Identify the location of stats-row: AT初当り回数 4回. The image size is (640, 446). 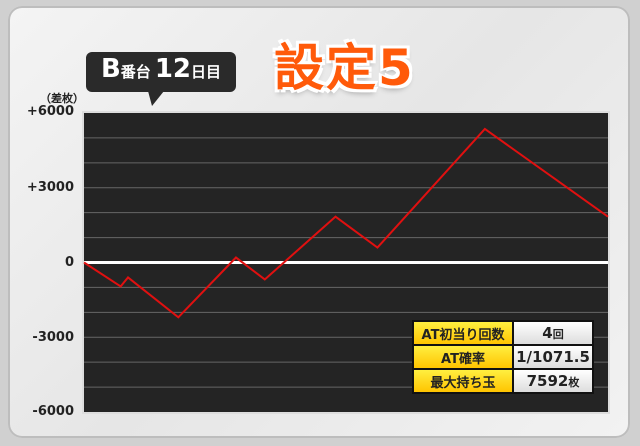
(503, 333).